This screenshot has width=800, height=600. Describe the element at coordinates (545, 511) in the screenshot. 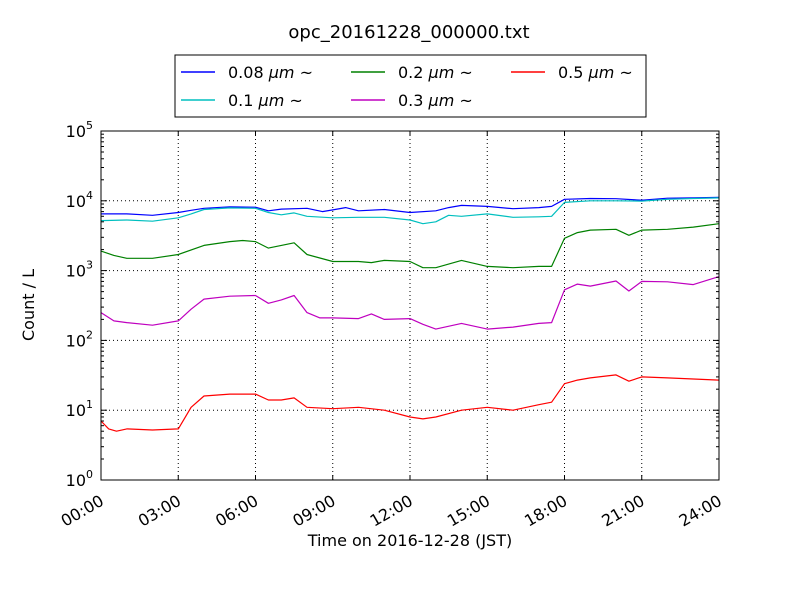

I see `x-tick-label: 18:00` at that location.